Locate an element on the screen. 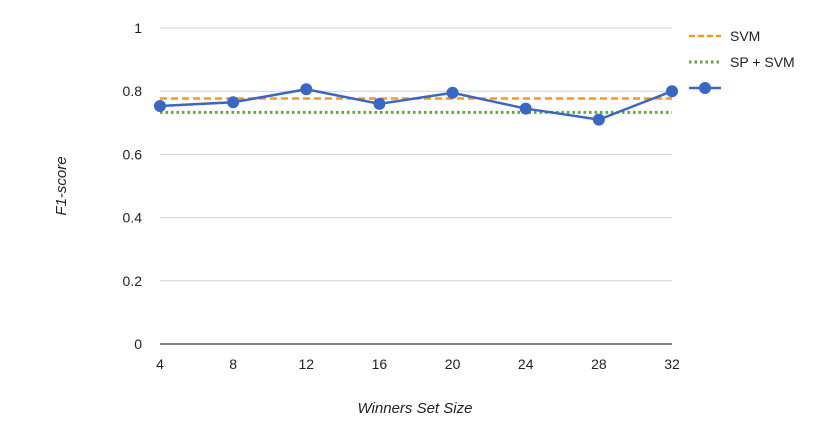 The width and height of the screenshot is (830, 443). y-axis-title: F1-score is located at coordinates (61, 185).